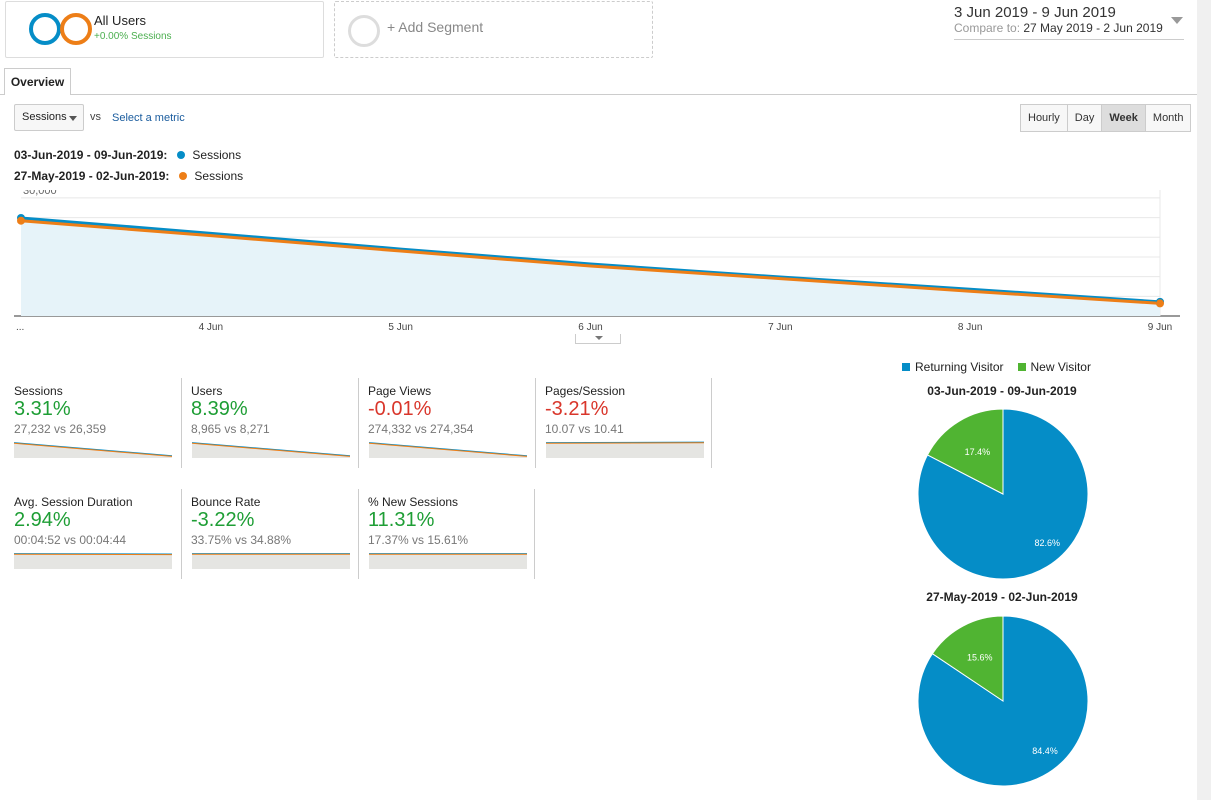  I want to click on scorecard-pct: 2.94%, so click(42, 520).